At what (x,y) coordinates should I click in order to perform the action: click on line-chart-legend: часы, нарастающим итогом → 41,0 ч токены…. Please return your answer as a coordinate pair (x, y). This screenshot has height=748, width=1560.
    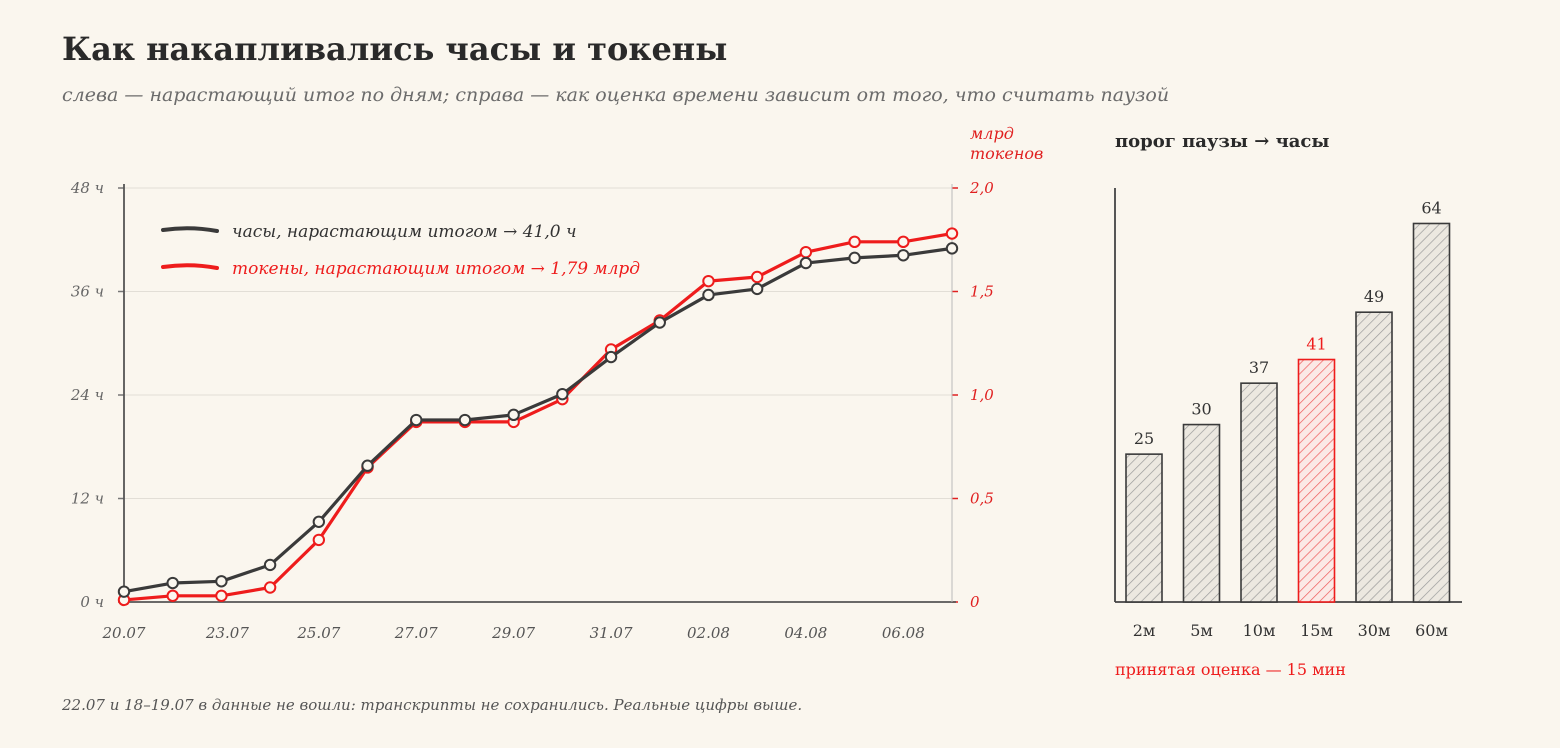
    Looking at the image, I should click on (400, 250).